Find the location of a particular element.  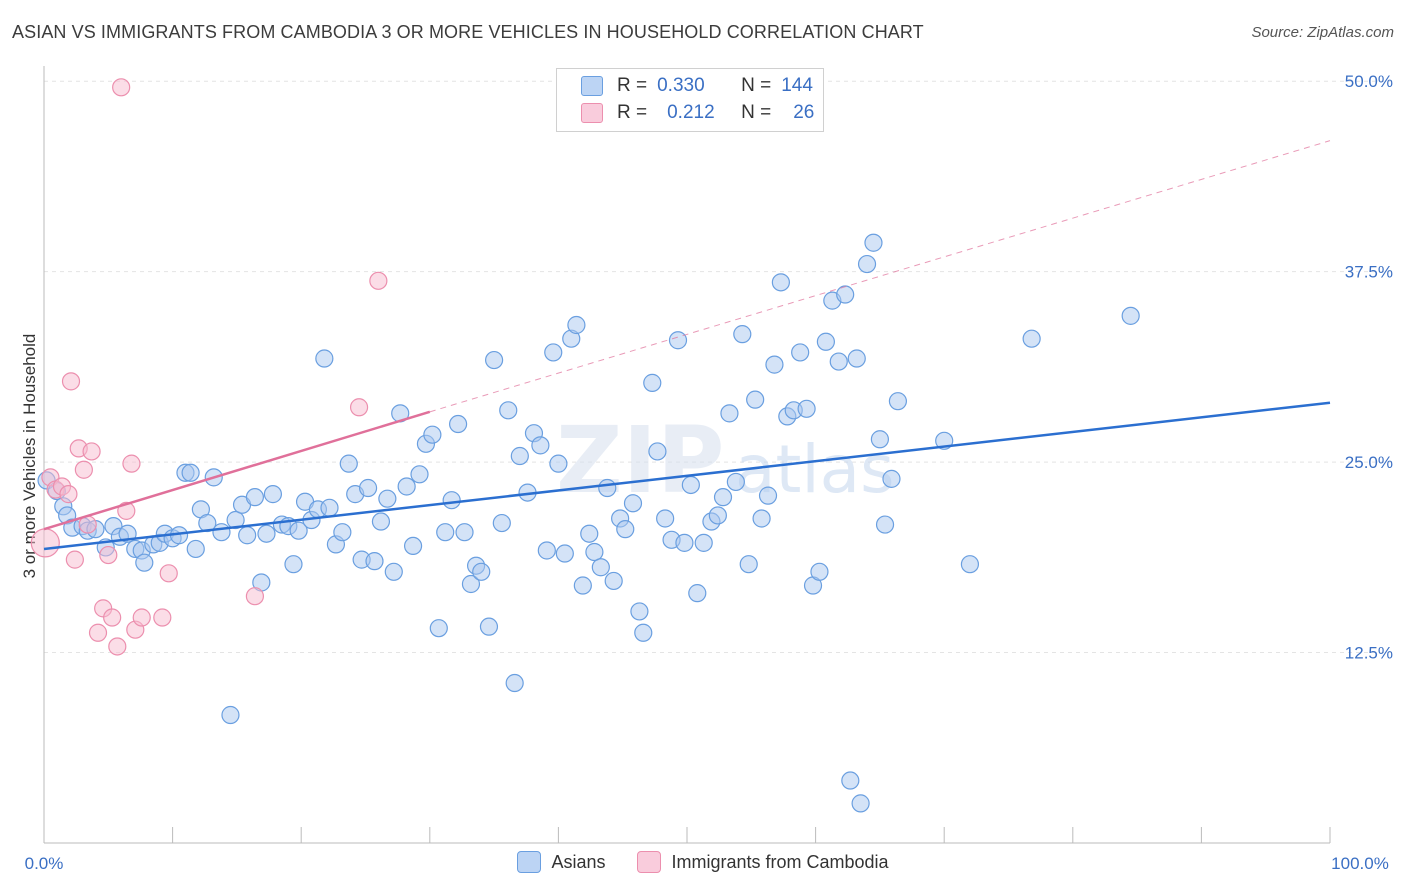

y-tick-label: 12.5% is located at coordinates (1369, 653).